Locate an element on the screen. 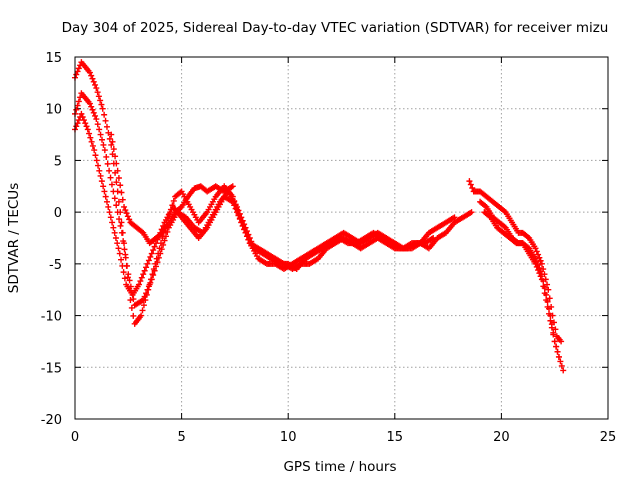  x-tick-label: 25 is located at coordinates (608, 437).